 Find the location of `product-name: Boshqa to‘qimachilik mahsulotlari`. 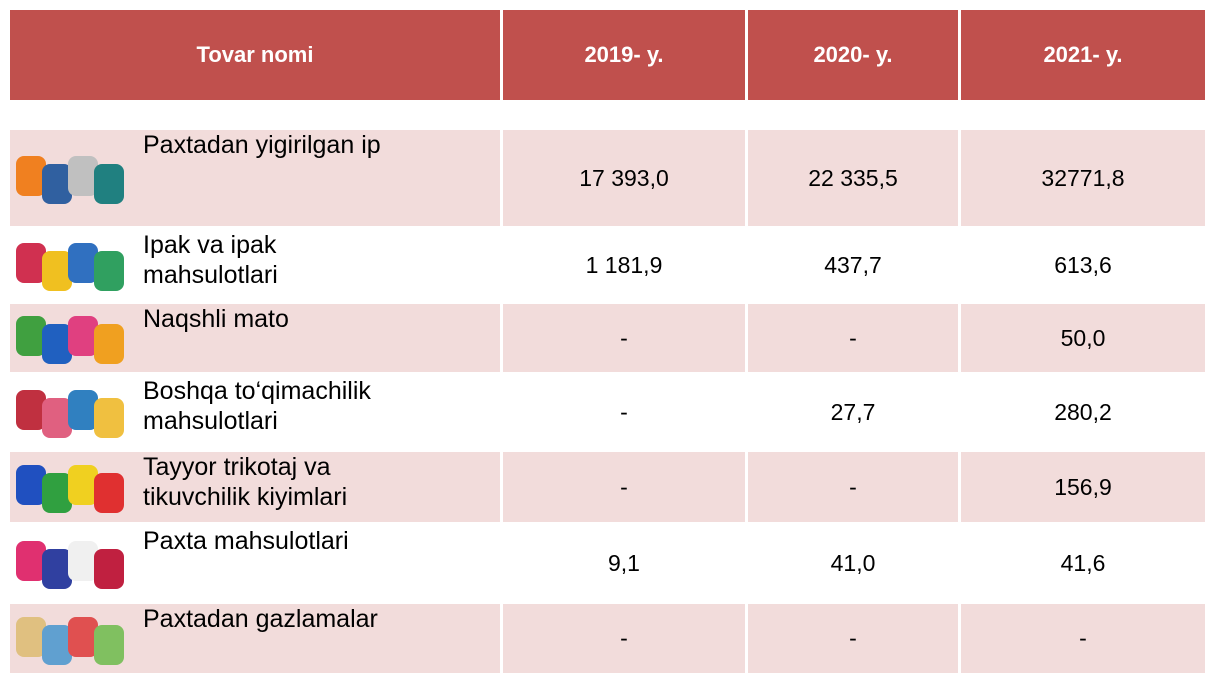

product-name: Boshqa to‘qimachilik mahsulotlari is located at coordinates (255, 412).